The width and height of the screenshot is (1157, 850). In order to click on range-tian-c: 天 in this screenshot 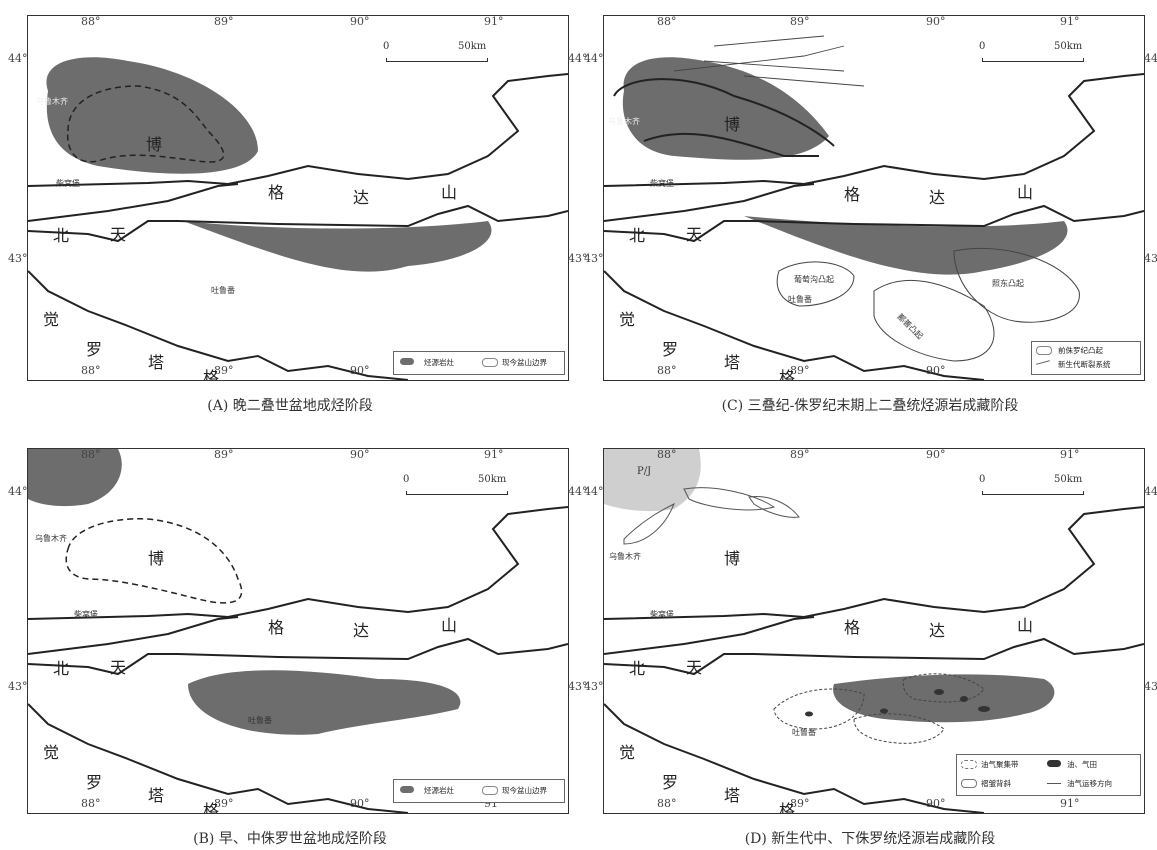, I will do `click(694, 233)`.